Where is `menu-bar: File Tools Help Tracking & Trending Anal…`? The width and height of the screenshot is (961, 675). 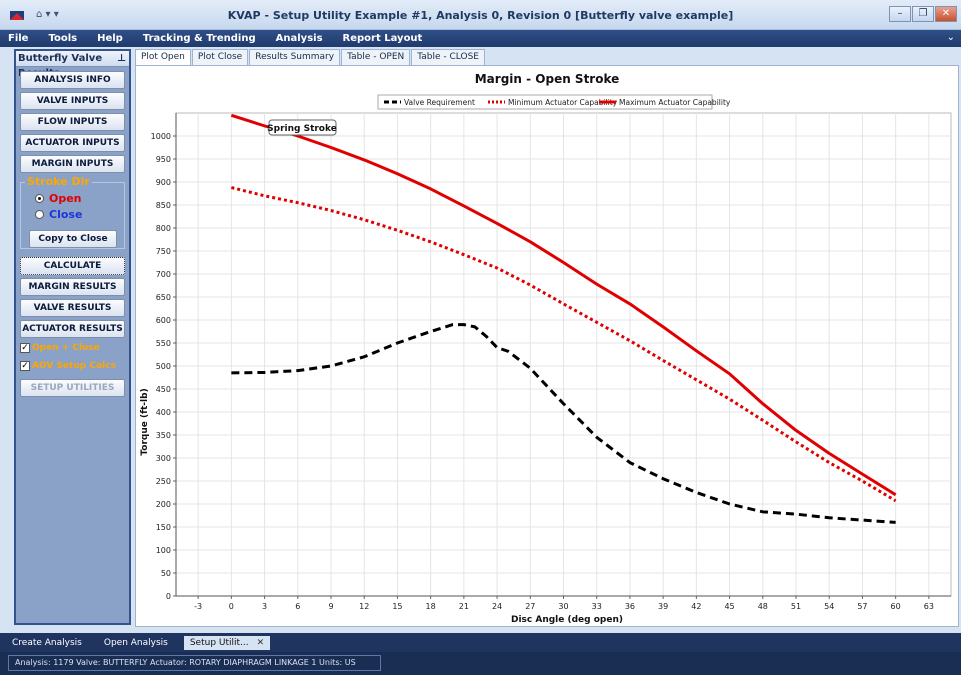 menu-bar: File Tools Help Tracking & Trending Anal… is located at coordinates (480, 38).